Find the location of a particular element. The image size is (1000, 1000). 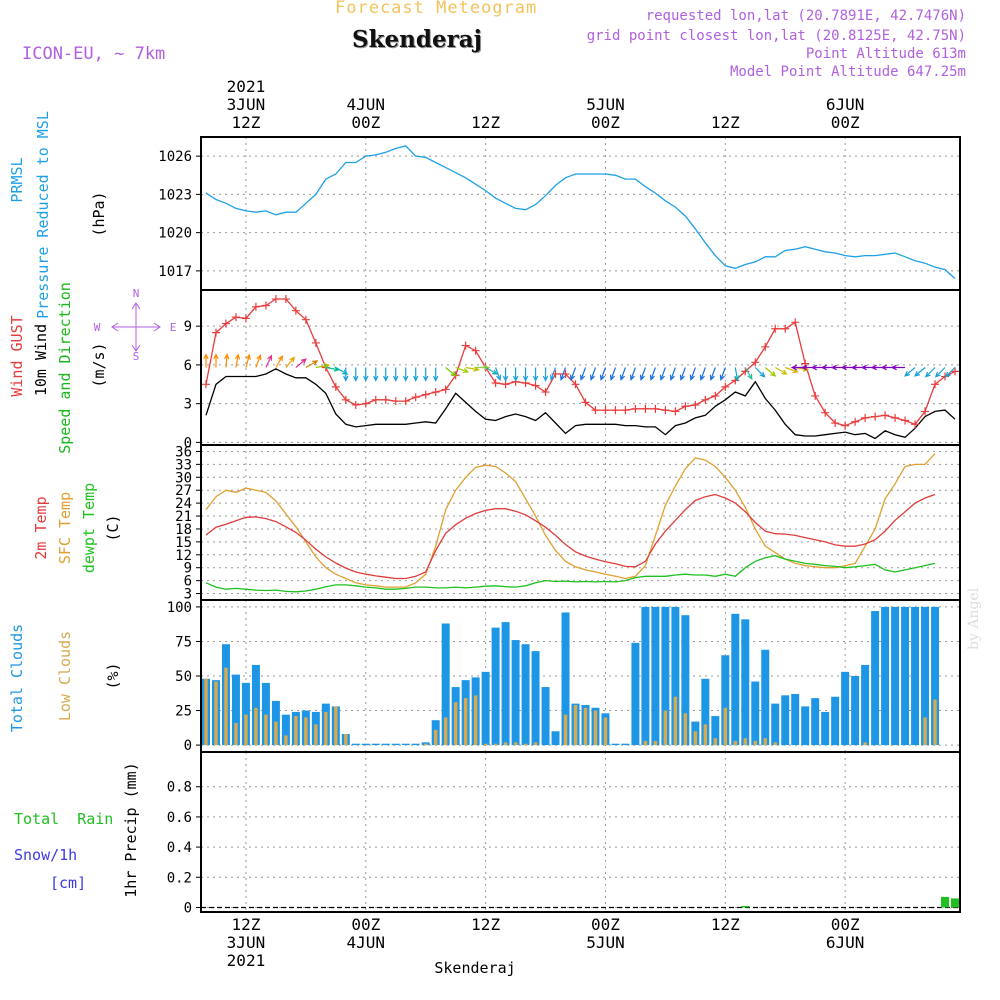

snow-label: Snow/1h is located at coordinates (45, 855).